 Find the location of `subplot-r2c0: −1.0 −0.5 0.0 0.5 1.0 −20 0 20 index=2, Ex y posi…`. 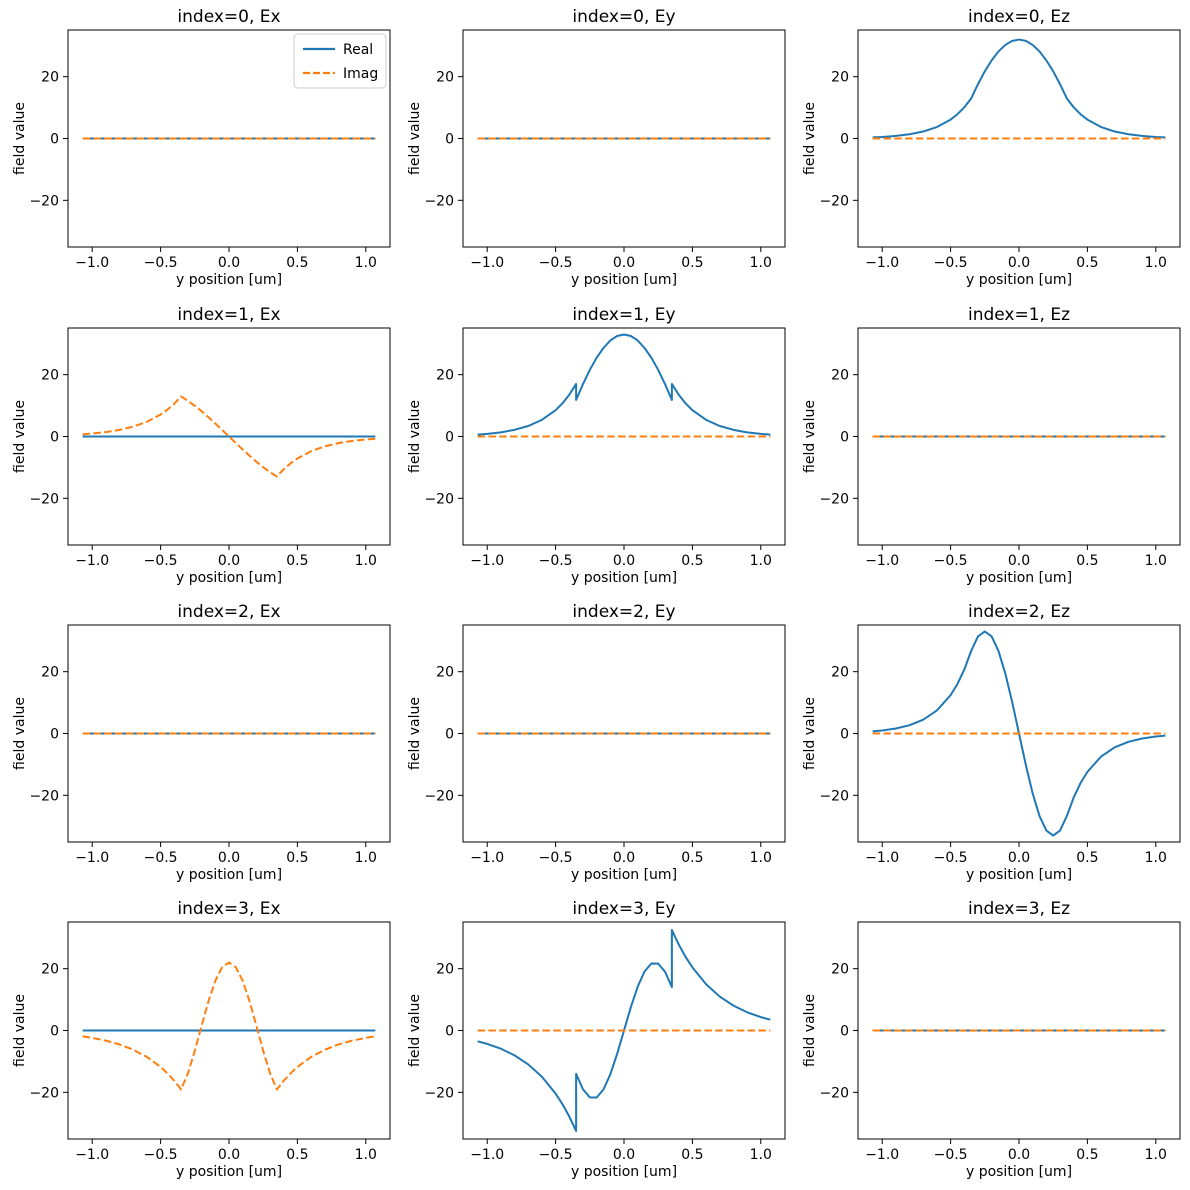

subplot-r2c0: −1.0 −0.5 0.0 0.5 1.0 −20 0 20 index=2, Ex y posi… is located at coordinates (201, 742).